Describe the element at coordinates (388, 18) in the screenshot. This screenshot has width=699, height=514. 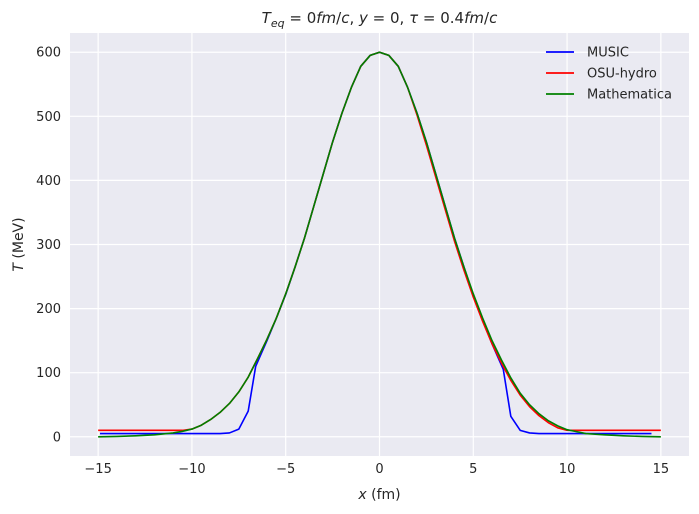
I see `title-part: = 0,` at that location.